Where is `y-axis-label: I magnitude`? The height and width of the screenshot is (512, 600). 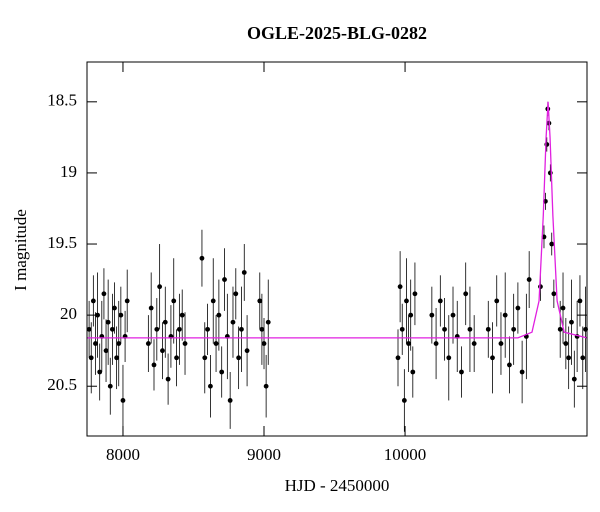 y-axis-label: I magnitude is located at coordinates (20, 250).